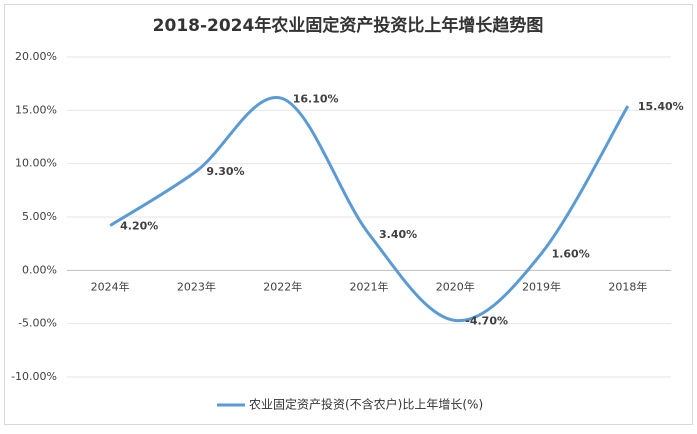 This screenshot has width=697, height=434. Describe the element at coordinates (398, 234) in the screenshot. I see `data-label: 3.40%` at that location.